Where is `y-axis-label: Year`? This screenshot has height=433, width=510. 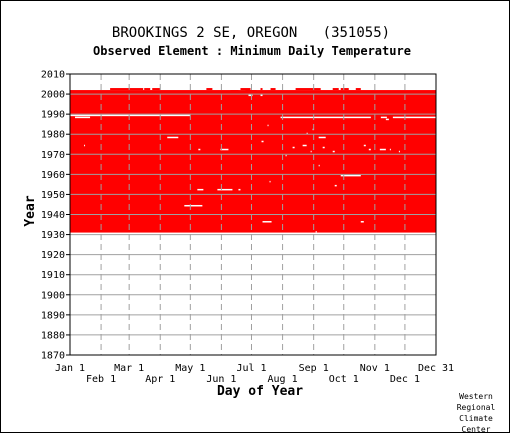
y-axis-label: Year is located at coordinates (30, 210).